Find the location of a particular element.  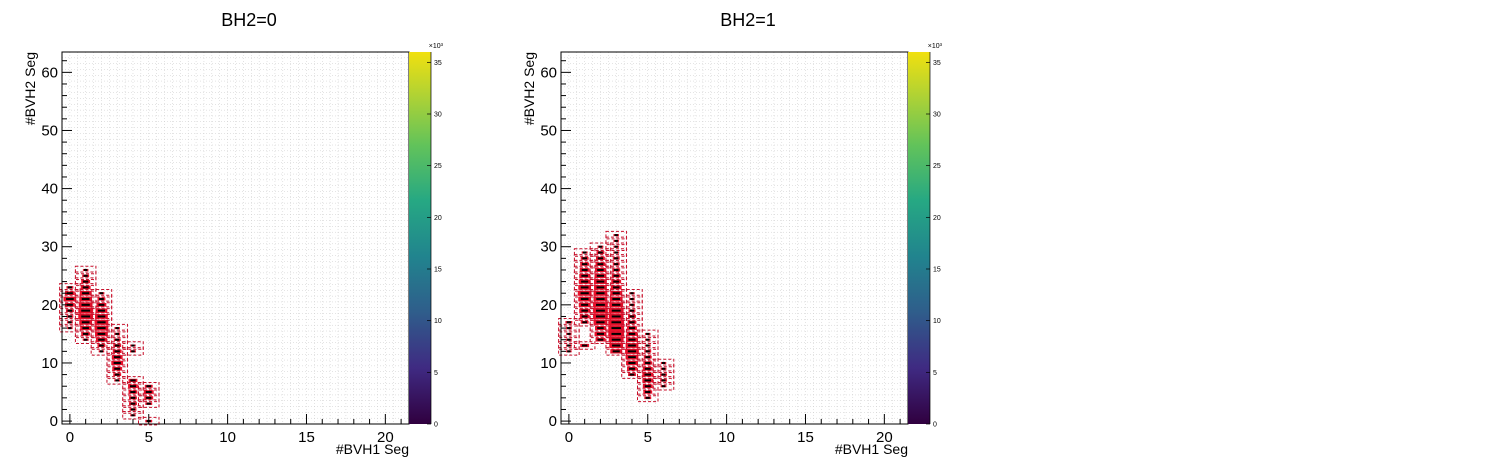

color-scale-tick-label: 35 is located at coordinates (937, 63).